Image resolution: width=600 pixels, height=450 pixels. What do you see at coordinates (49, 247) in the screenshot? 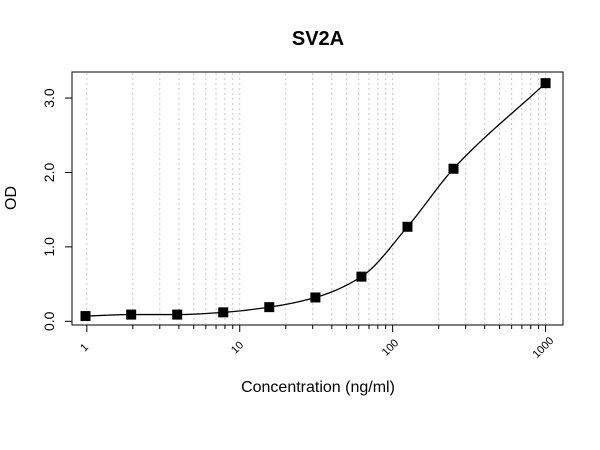
I see `y-tick-label: 1.0` at bounding box center [49, 247].